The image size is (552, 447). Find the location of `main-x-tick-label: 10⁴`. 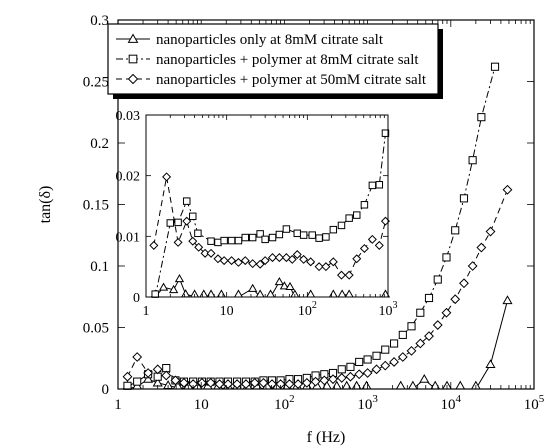

main-x-tick-label: 10⁴ is located at coordinates (451, 403).